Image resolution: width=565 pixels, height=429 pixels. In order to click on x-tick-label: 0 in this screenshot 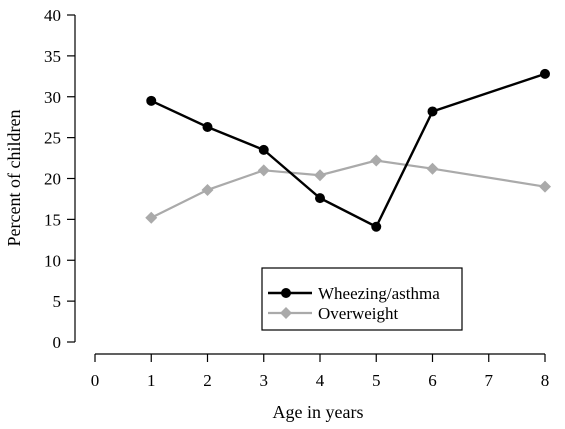, I will do `click(95, 380)`.